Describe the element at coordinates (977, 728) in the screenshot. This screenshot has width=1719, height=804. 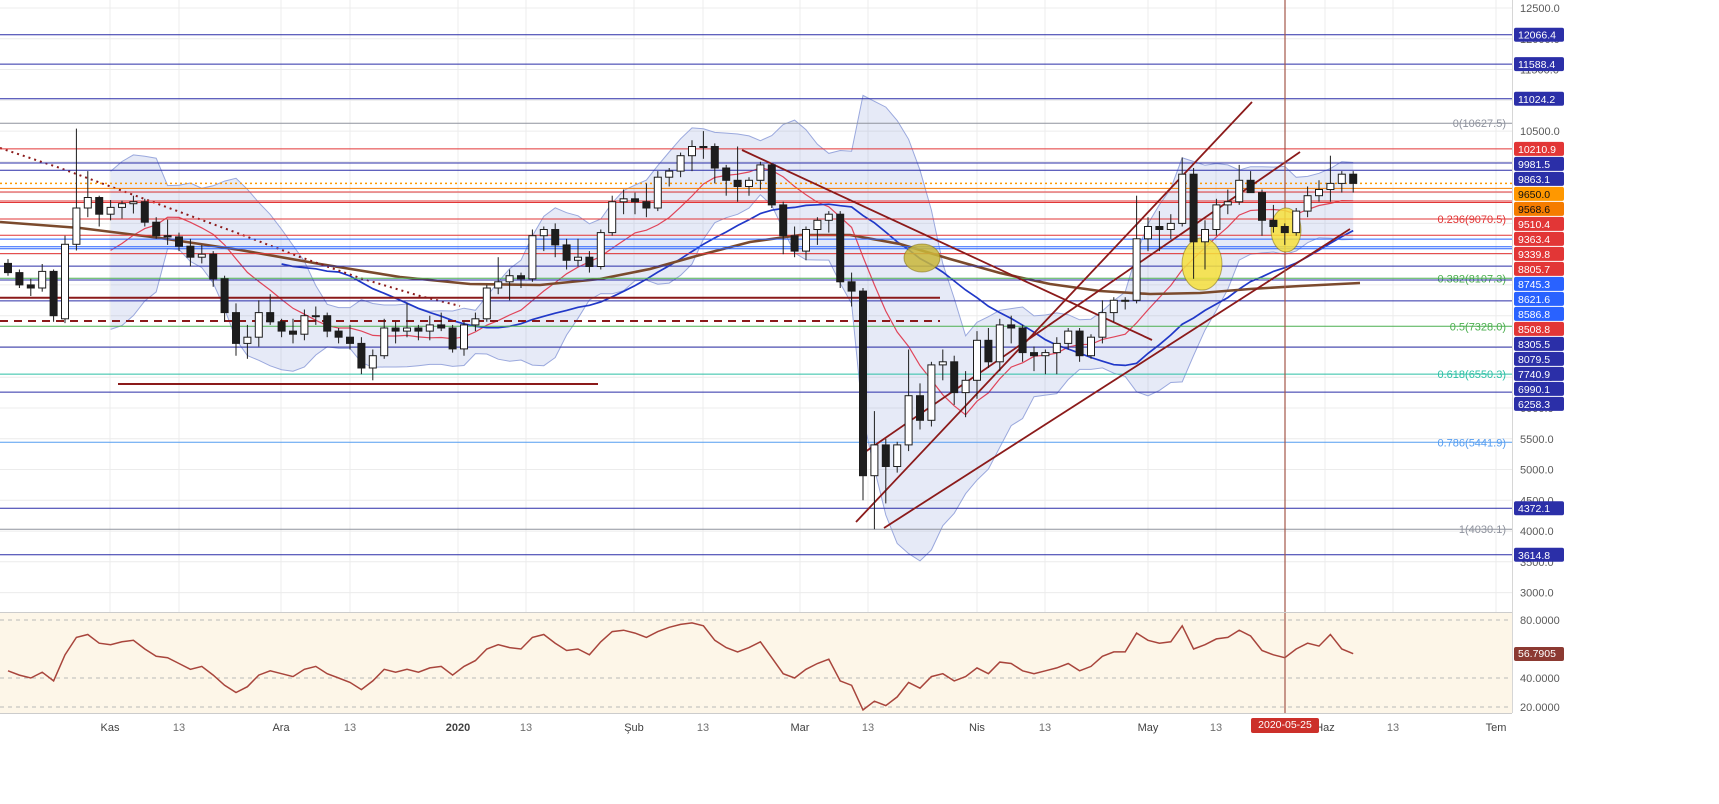
I see `time-tick-label: Nis` at that location.